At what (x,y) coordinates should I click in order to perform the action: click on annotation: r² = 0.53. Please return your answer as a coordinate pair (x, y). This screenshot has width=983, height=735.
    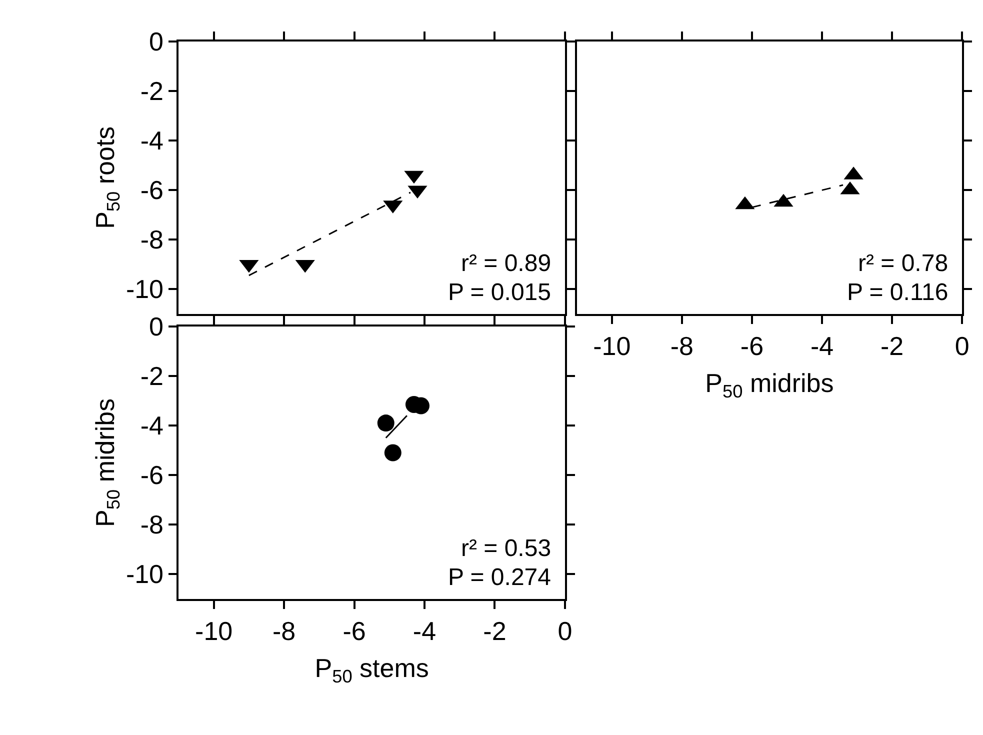
    Looking at the image, I should click on (506, 548).